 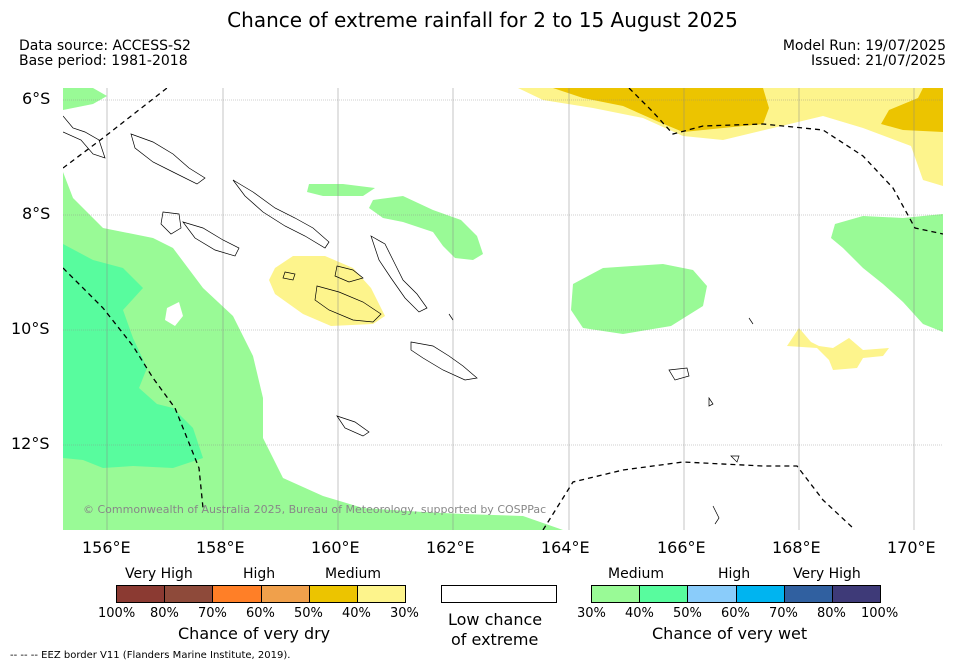 What do you see at coordinates (734, 574) in the screenshot?
I see `wet-category-label: High` at bounding box center [734, 574].